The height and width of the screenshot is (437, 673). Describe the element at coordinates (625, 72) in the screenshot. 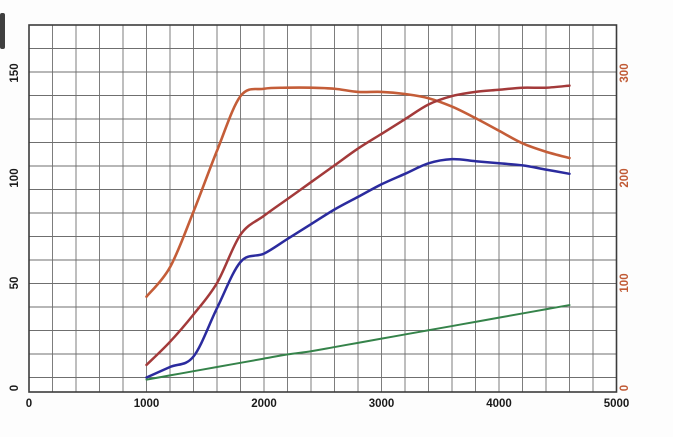

I see `y-axis-right-tick-label: 300` at that location.